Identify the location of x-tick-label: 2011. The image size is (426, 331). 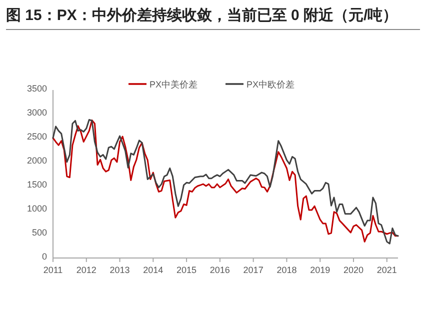
(53, 270).